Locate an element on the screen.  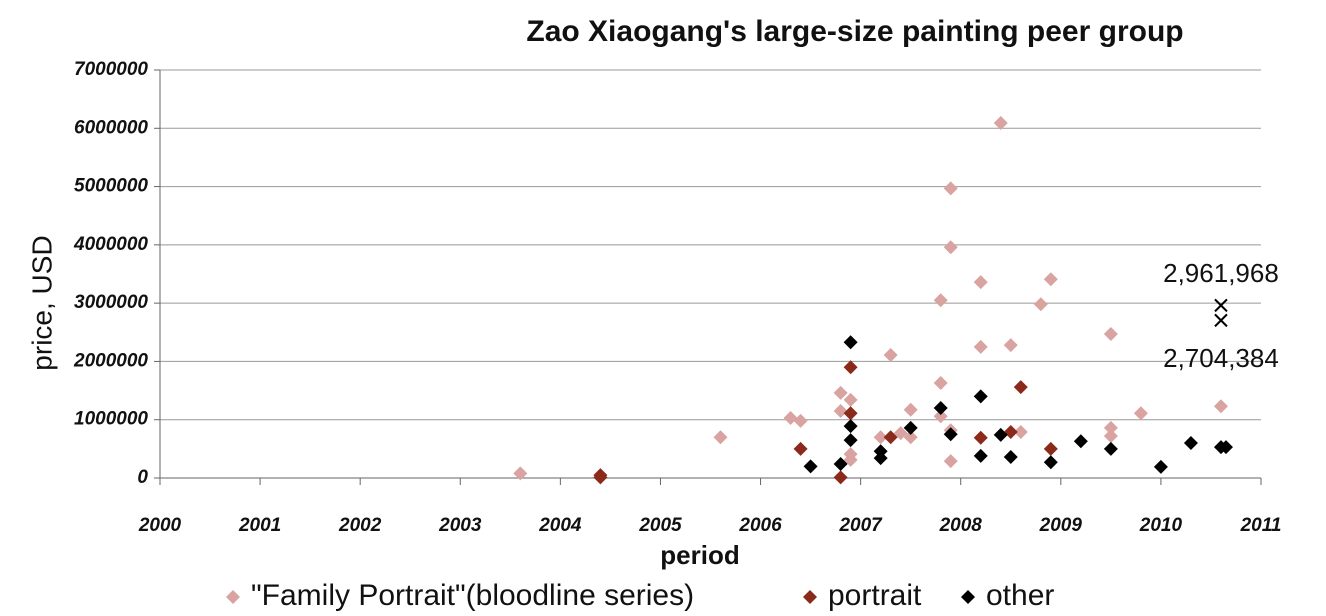
x-axis-label: period is located at coordinates (699, 555).